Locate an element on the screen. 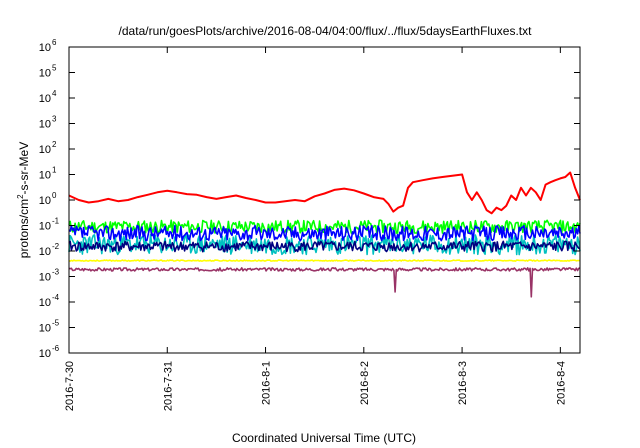 The image size is (640, 448). y-tick-exponent: -6 is located at coordinates (56, 348).